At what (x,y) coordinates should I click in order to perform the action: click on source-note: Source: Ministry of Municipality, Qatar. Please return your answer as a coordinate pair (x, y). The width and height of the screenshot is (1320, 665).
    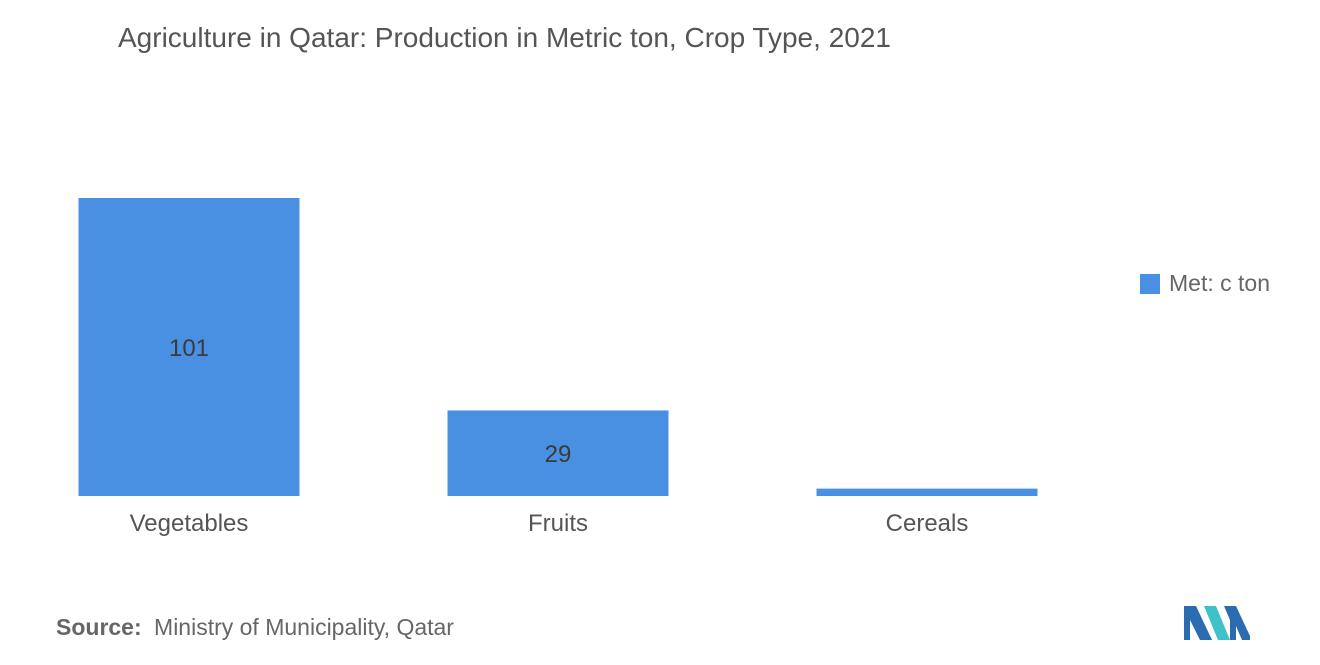
    Looking at the image, I should click on (255, 627).